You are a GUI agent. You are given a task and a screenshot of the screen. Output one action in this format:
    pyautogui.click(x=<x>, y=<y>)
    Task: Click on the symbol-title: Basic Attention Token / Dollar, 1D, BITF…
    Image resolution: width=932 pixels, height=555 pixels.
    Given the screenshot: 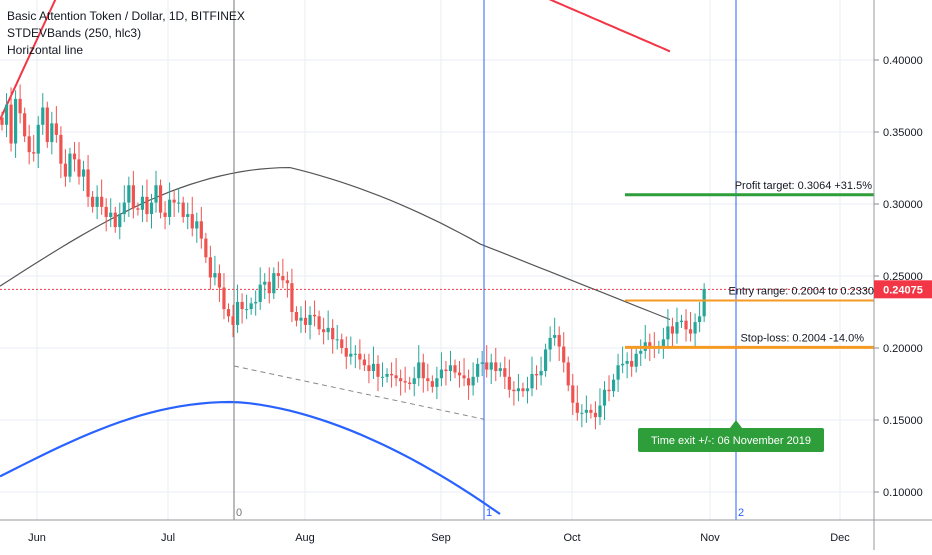 What is the action you would take?
    pyautogui.click(x=126, y=16)
    